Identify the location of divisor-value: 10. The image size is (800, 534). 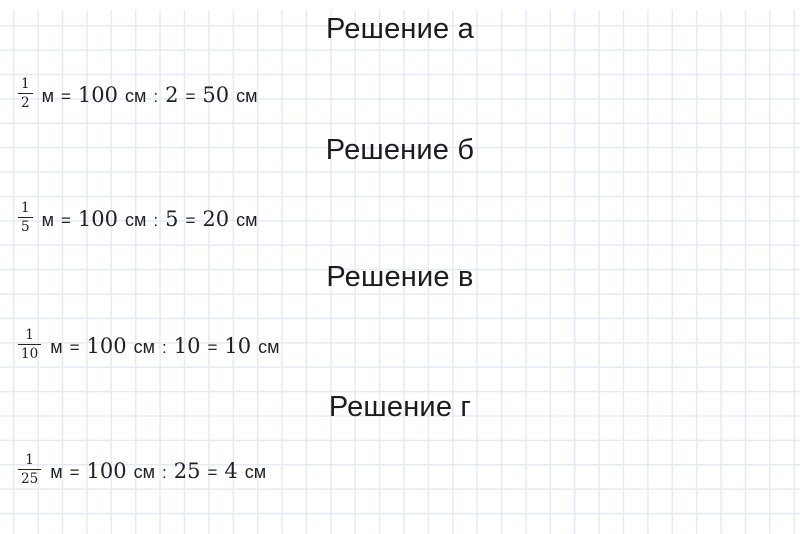
(187, 346).